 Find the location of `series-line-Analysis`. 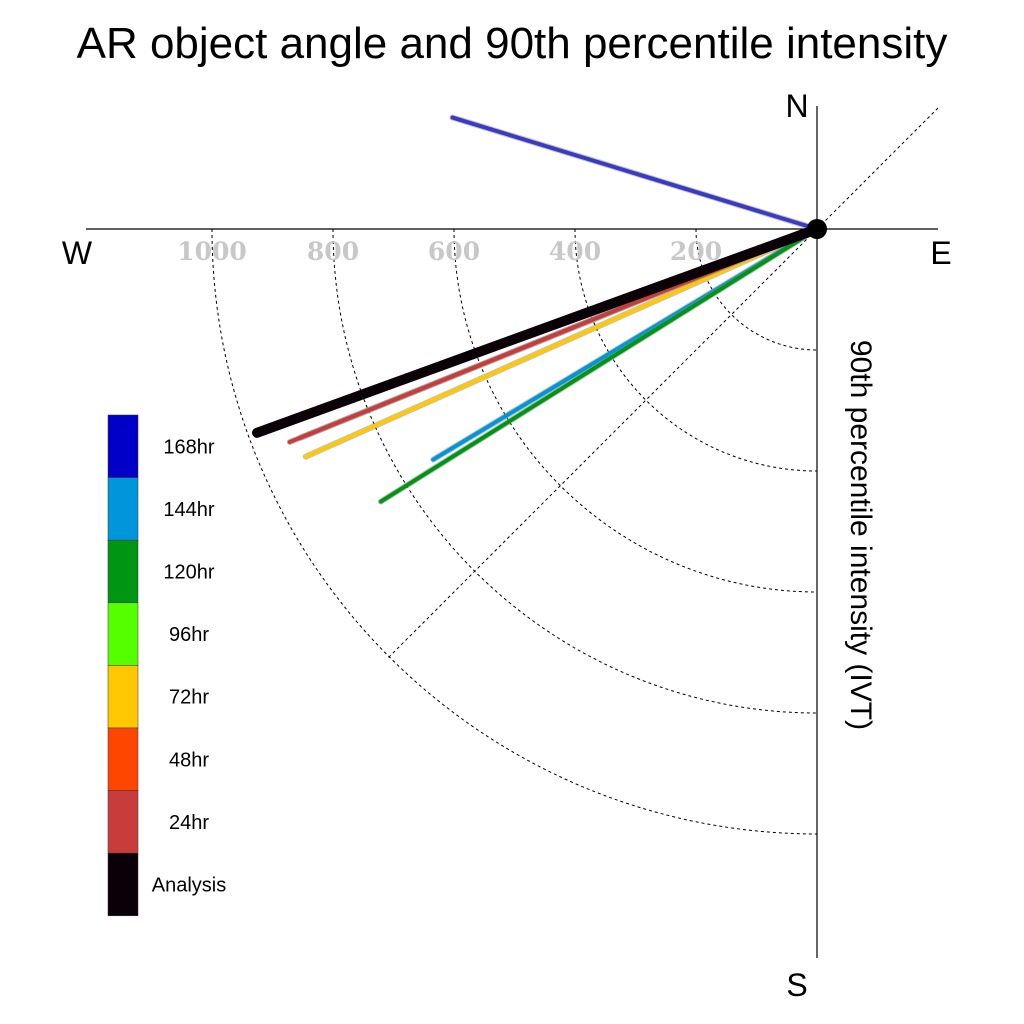

series-line-Analysis is located at coordinates (537, 331).